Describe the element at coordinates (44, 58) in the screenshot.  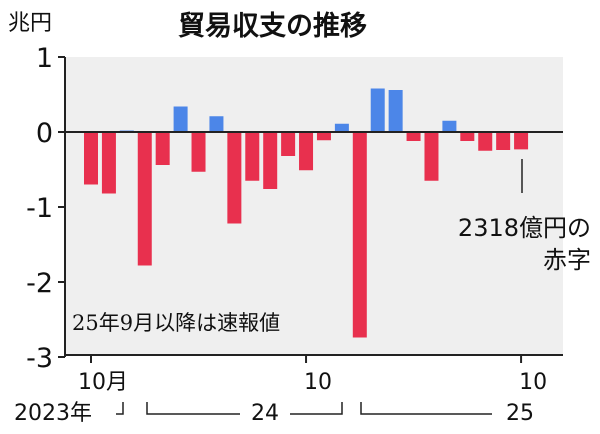
I see `y-tick-label: 1` at that location.